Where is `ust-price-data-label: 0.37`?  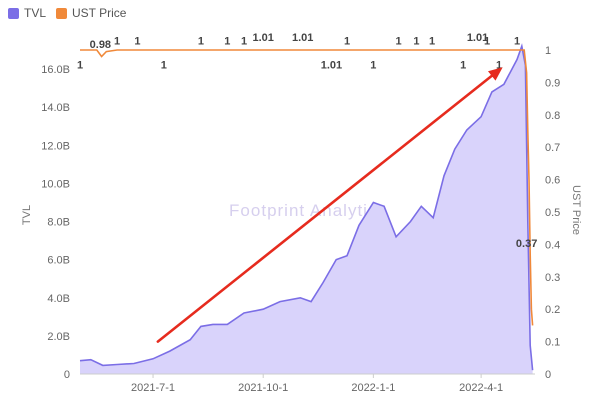 ust-price-data-label: 0.37 is located at coordinates (526, 244).